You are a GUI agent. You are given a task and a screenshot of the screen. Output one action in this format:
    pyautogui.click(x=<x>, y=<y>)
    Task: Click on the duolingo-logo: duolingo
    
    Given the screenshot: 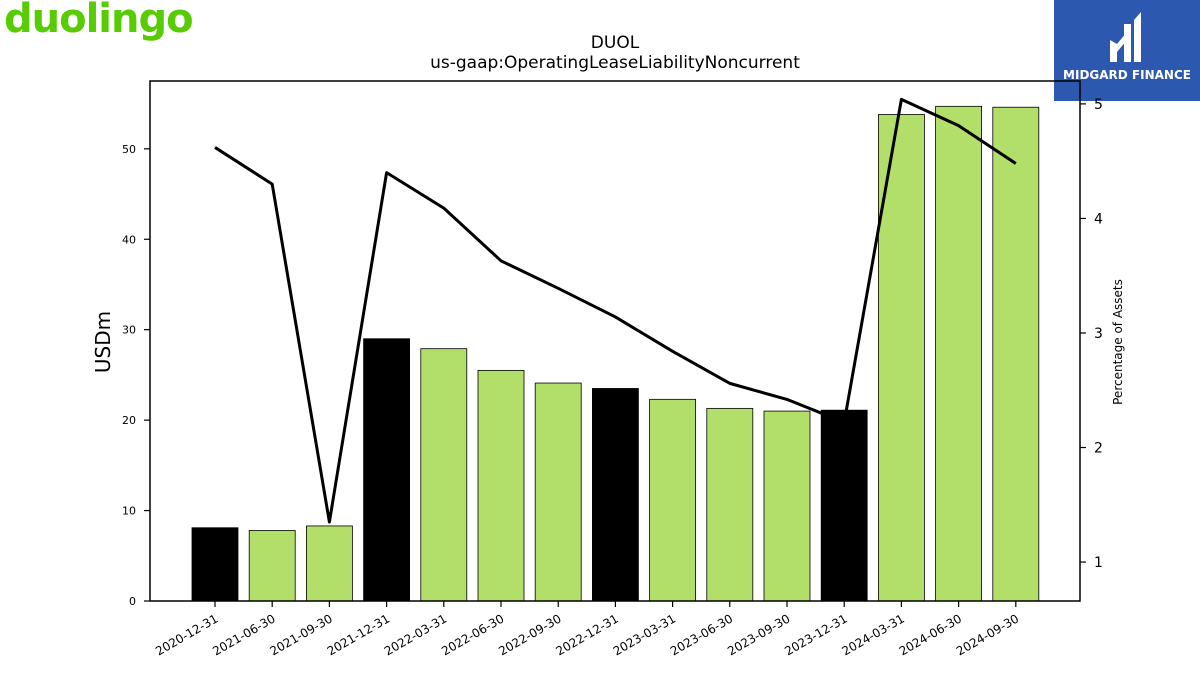 What is the action you would take?
    pyautogui.click(x=99, y=21)
    